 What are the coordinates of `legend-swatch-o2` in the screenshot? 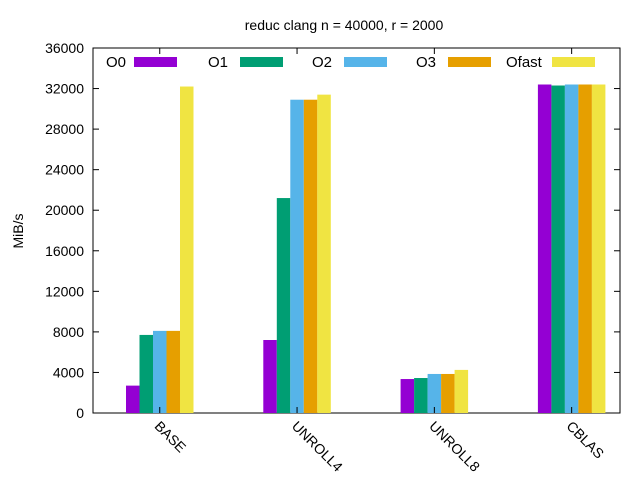 It's located at (365, 62).